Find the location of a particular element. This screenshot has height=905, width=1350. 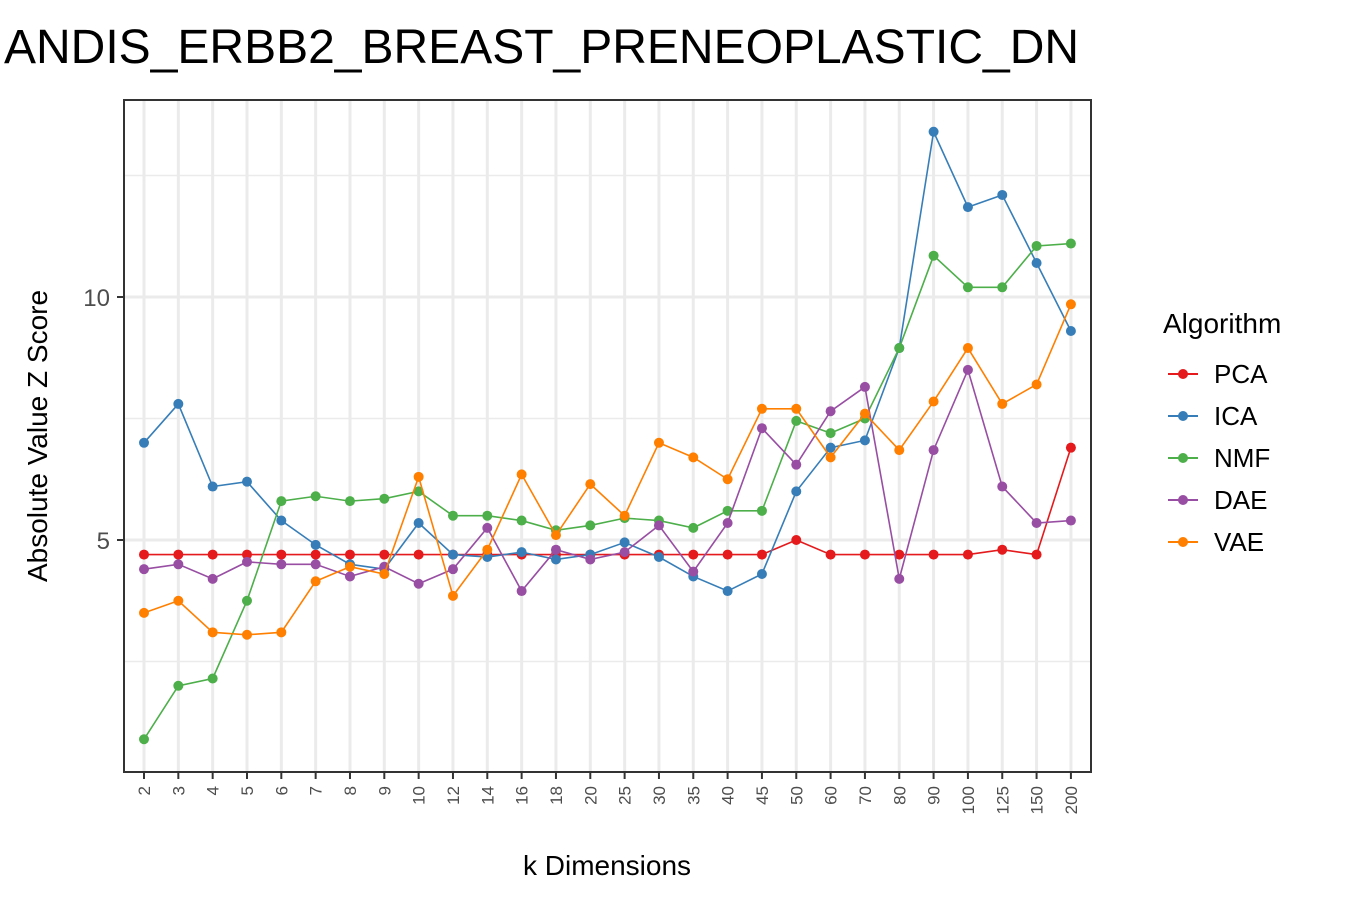

legend-item-dae: DAE is located at coordinates (1217, 500).